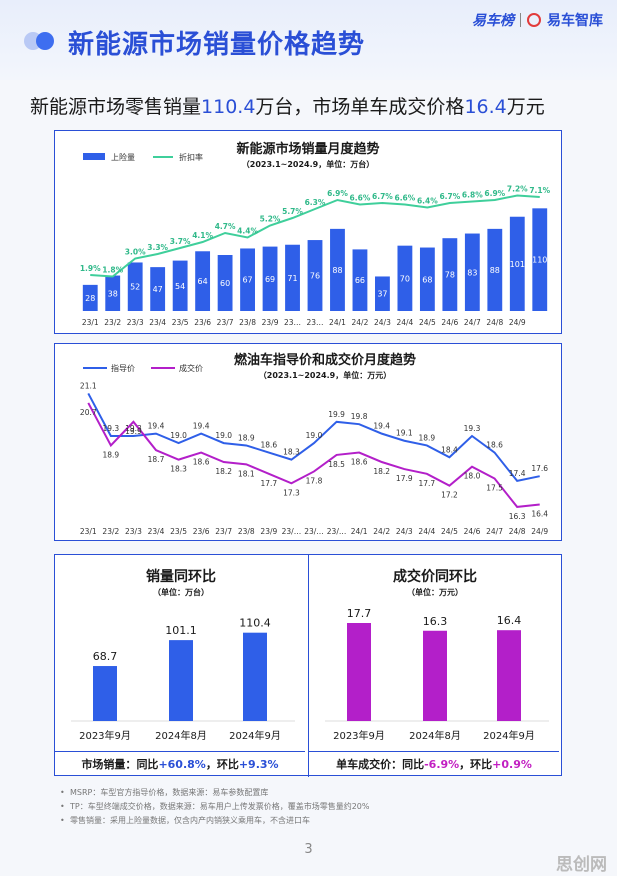 The height and width of the screenshot is (876, 617). I want to click on price-yoy-value: -6.9%, so click(442, 764).